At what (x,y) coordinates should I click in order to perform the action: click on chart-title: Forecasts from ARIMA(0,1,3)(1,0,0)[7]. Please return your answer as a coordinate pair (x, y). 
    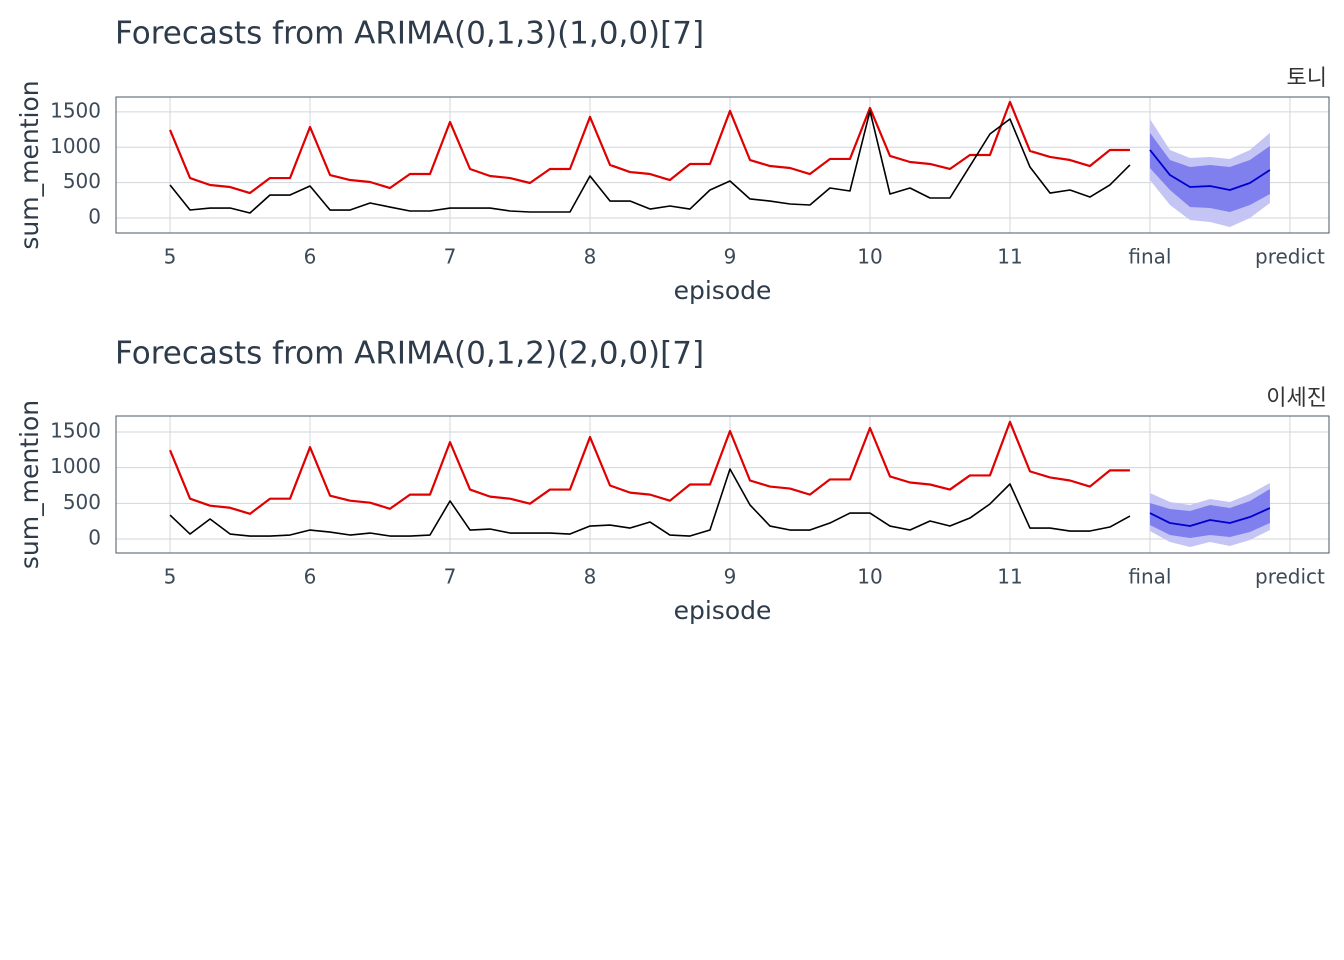
    Looking at the image, I should click on (409, 34).